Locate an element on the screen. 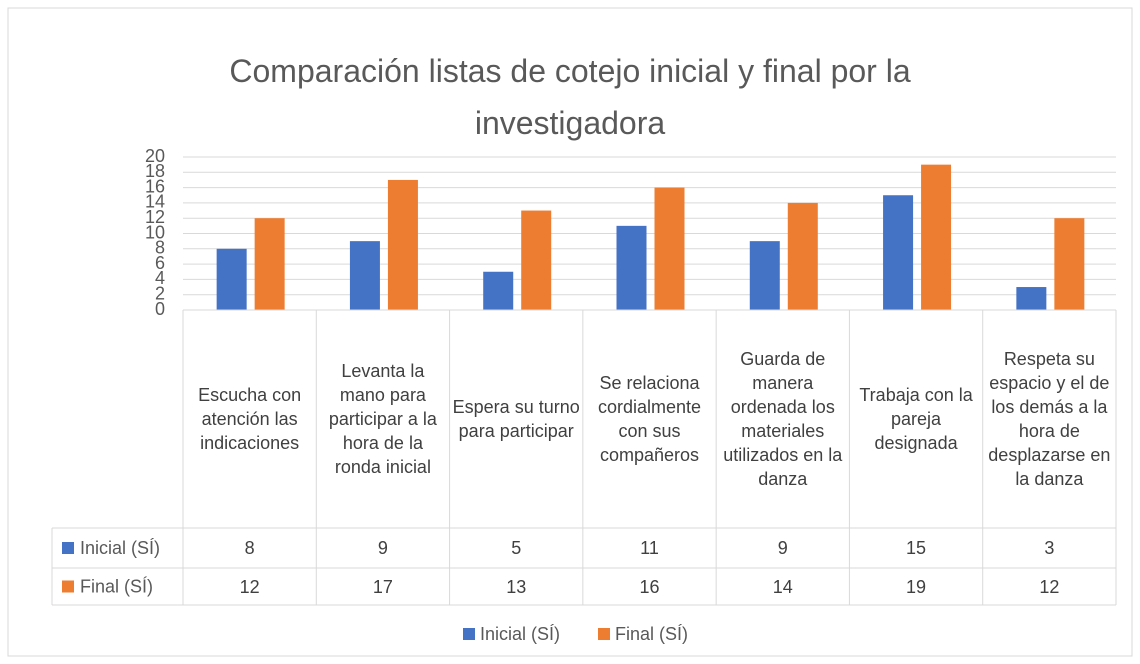 Image resolution: width=1140 pixels, height=664 pixels. category-label: Escucha con atención las indicaciones is located at coordinates (250, 419).